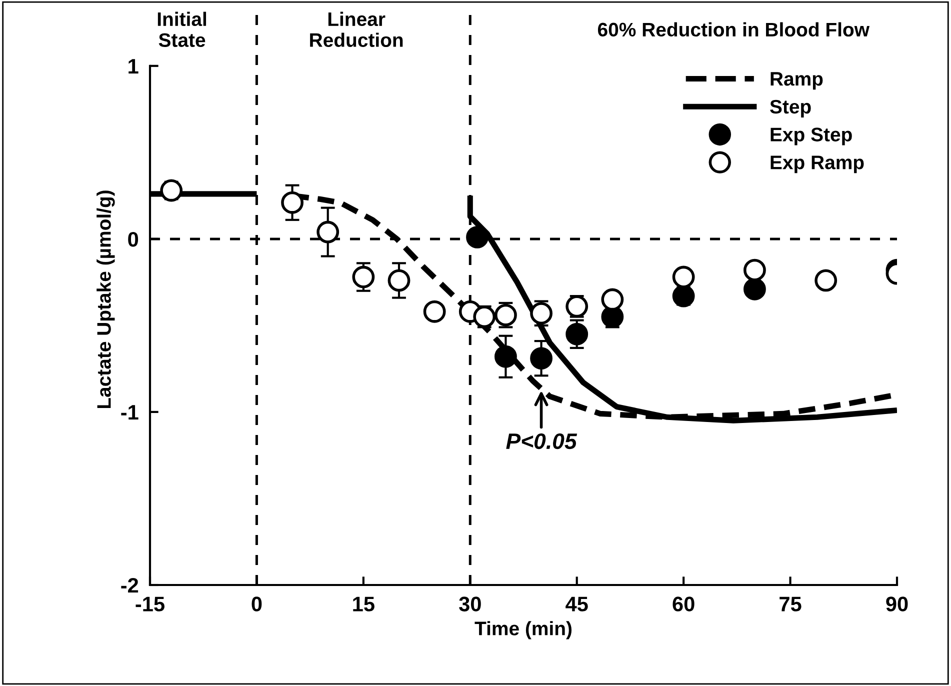 The width and height of the screenshot is (951, 686). Describe the element at coordinates (133, 66) in the screenshot. I see `y-tick-label: 1` at that location.